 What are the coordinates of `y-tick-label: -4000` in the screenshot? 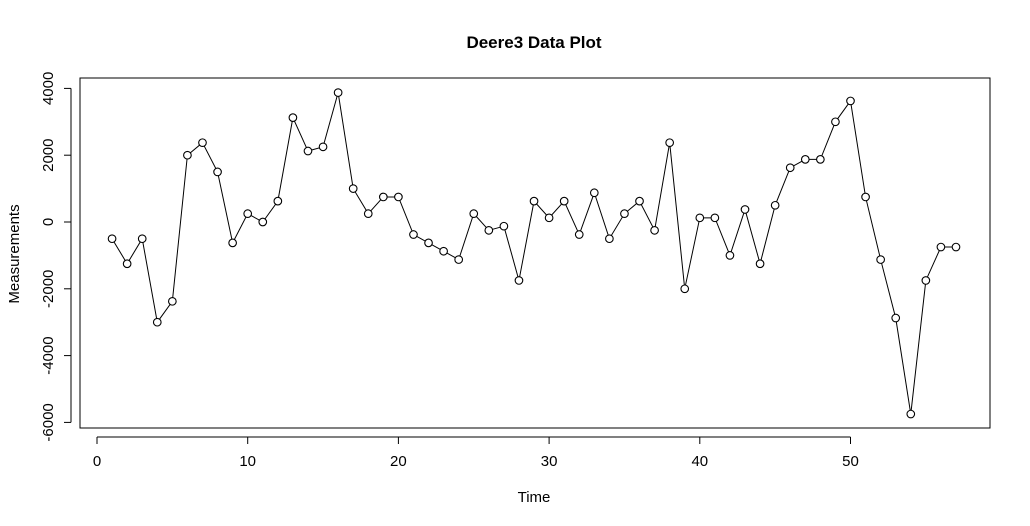 It's located at (48, 355).